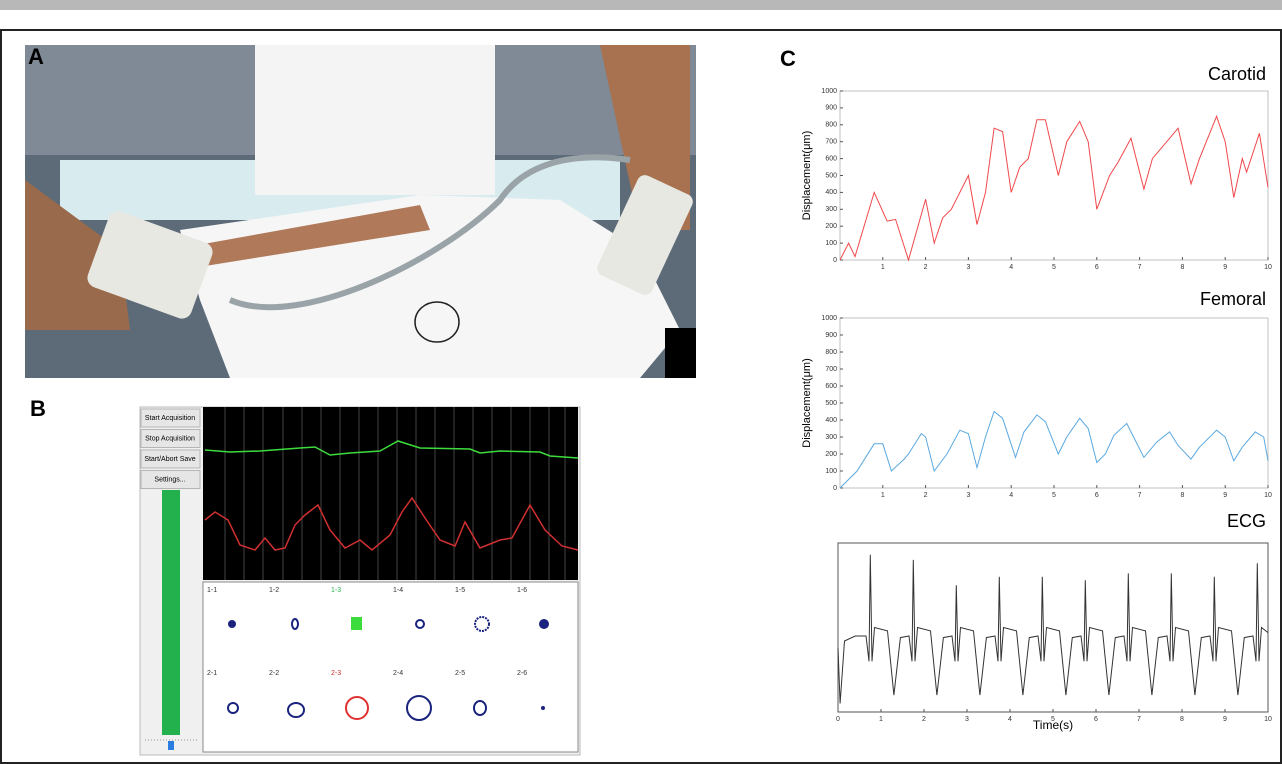  What do you see at coordinates (838, 719) in the screenshot?
I see `x-tick-label: 0` at bounding box center [838, 719].